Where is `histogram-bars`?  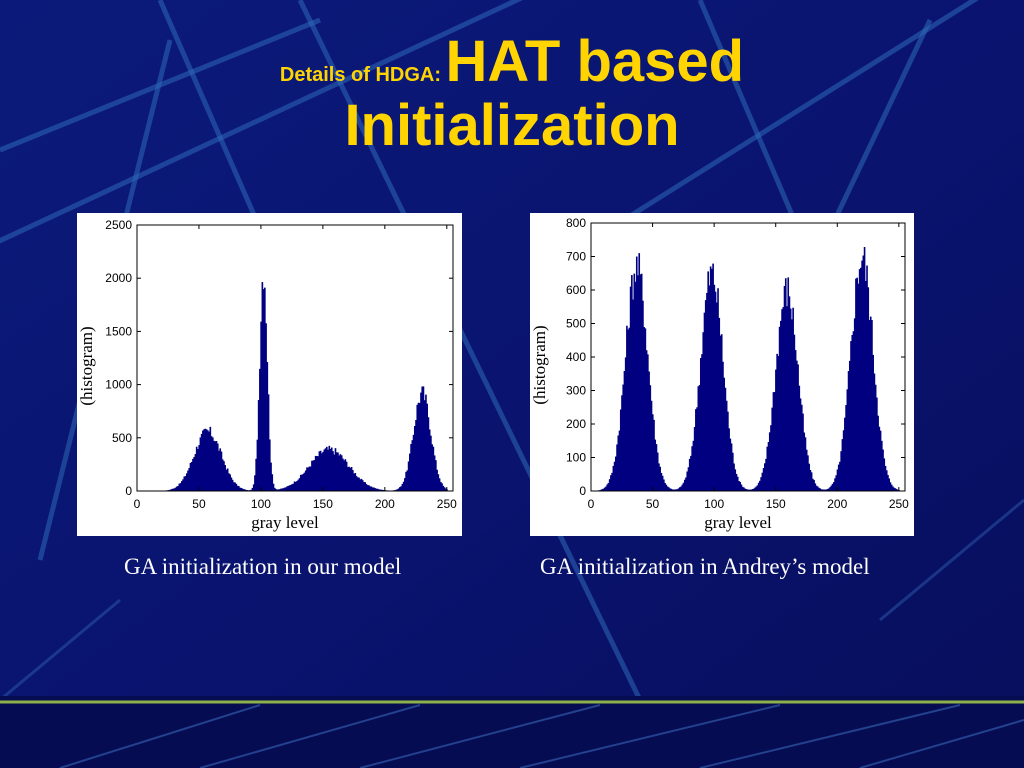 histogram-bars is located at coordinates (302, 386).